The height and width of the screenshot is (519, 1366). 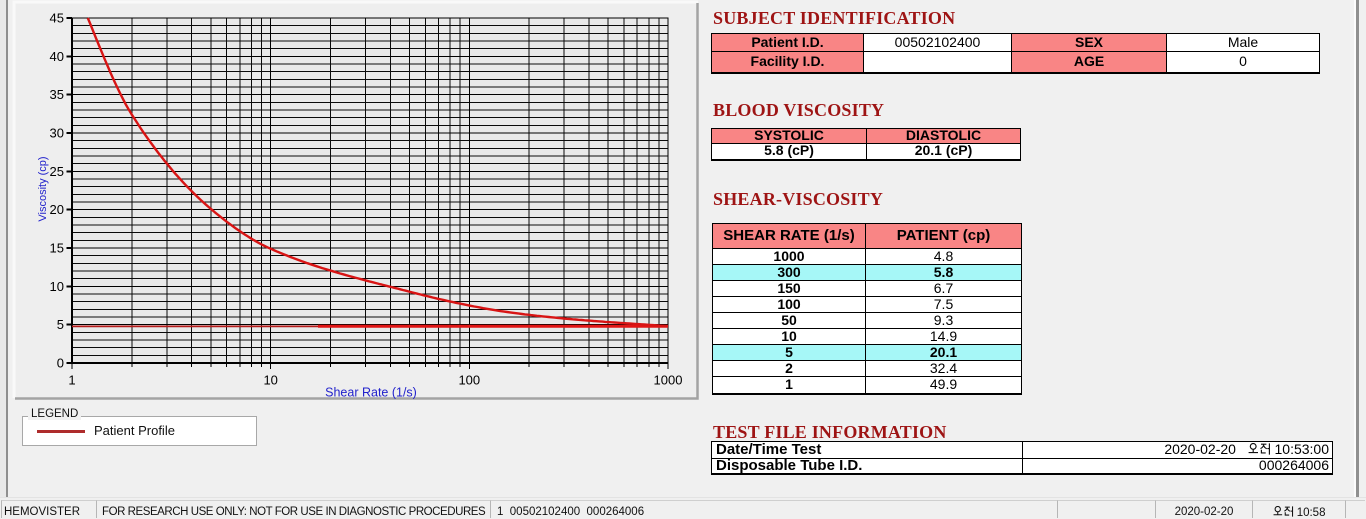 What do you see at coordinates (469, 380) in the screenshot?
I see `svg-text: 100` at bounding box center [469, 380].